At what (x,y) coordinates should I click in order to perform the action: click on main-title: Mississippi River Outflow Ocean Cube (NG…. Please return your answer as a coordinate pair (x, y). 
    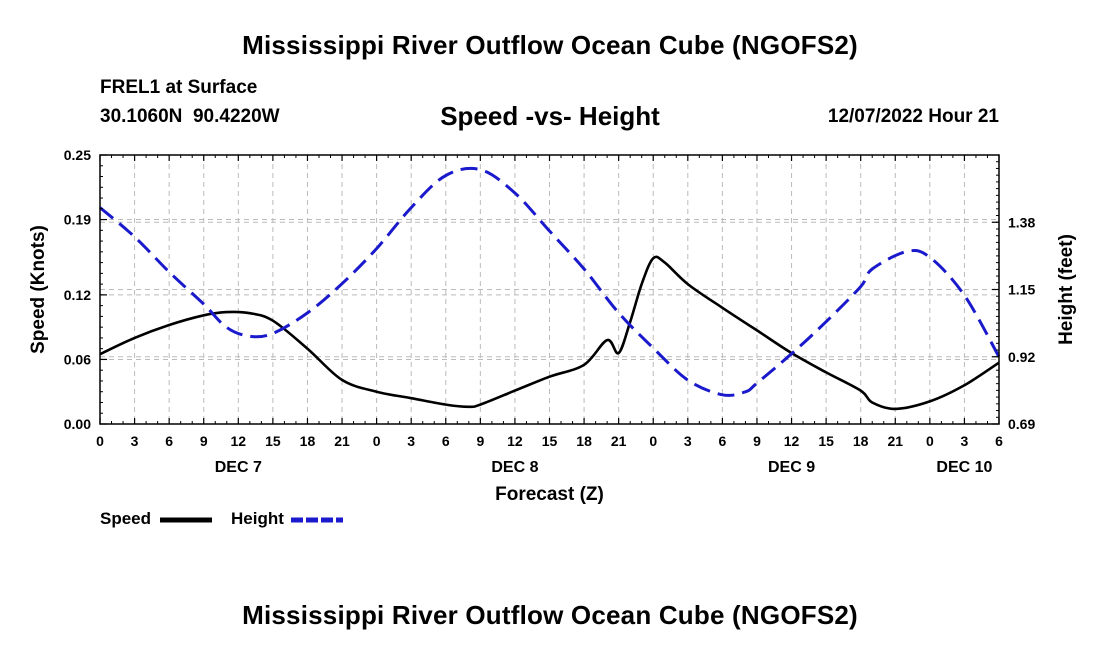
    Looking at the image, I should click on (550, 45).